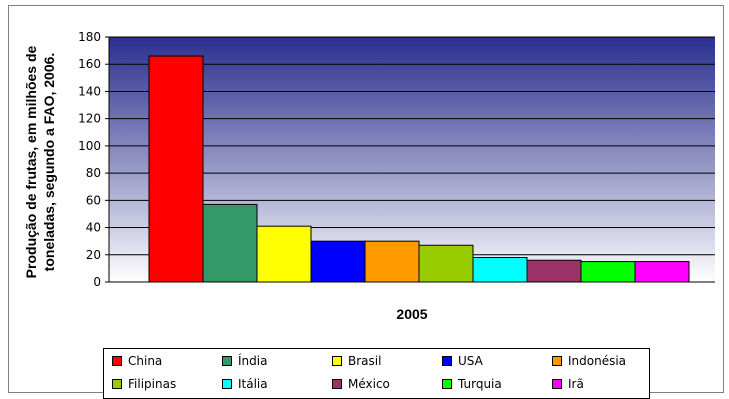  What do you see at coordinates (597, 361) in the screenshot?
I see `legend-label: Indonésia` at bounding box center [597, 361].